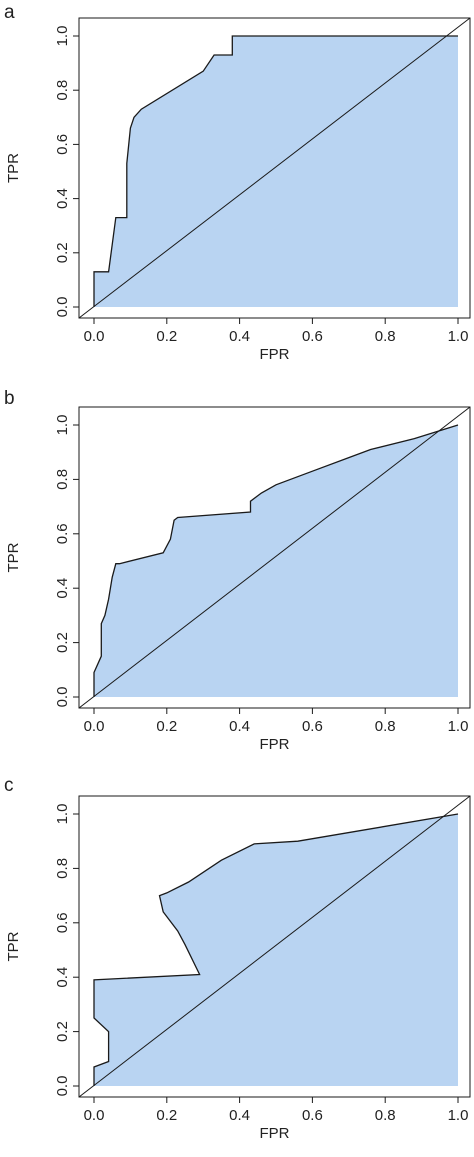 The image size is (474, 1157). What do you see at coordinates (62, 977) in the screenshot?
I see `y-tick-label-c: 0.4` at bounding box center [62, 977].